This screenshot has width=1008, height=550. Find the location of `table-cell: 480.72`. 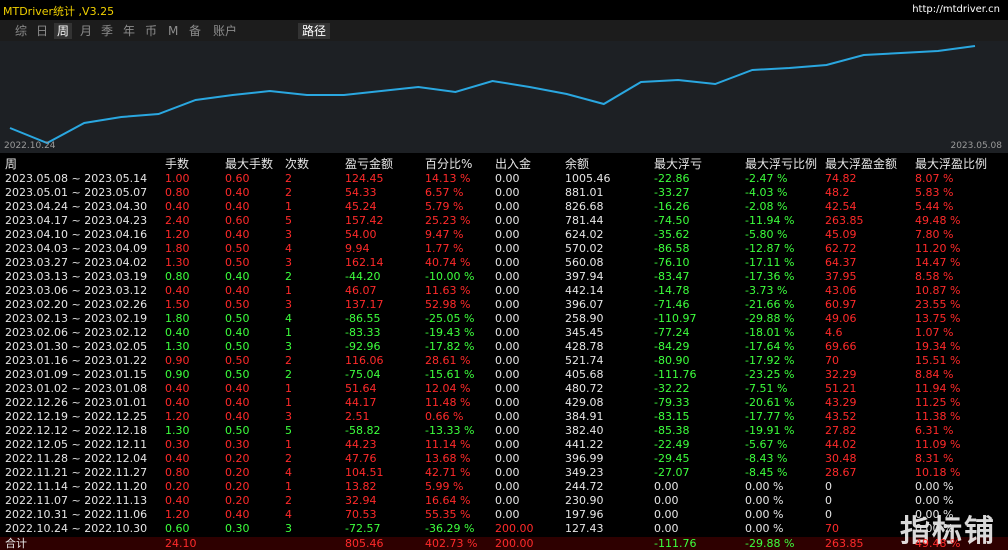

table-cell: 480.72 is located at coordinates (584, 388).